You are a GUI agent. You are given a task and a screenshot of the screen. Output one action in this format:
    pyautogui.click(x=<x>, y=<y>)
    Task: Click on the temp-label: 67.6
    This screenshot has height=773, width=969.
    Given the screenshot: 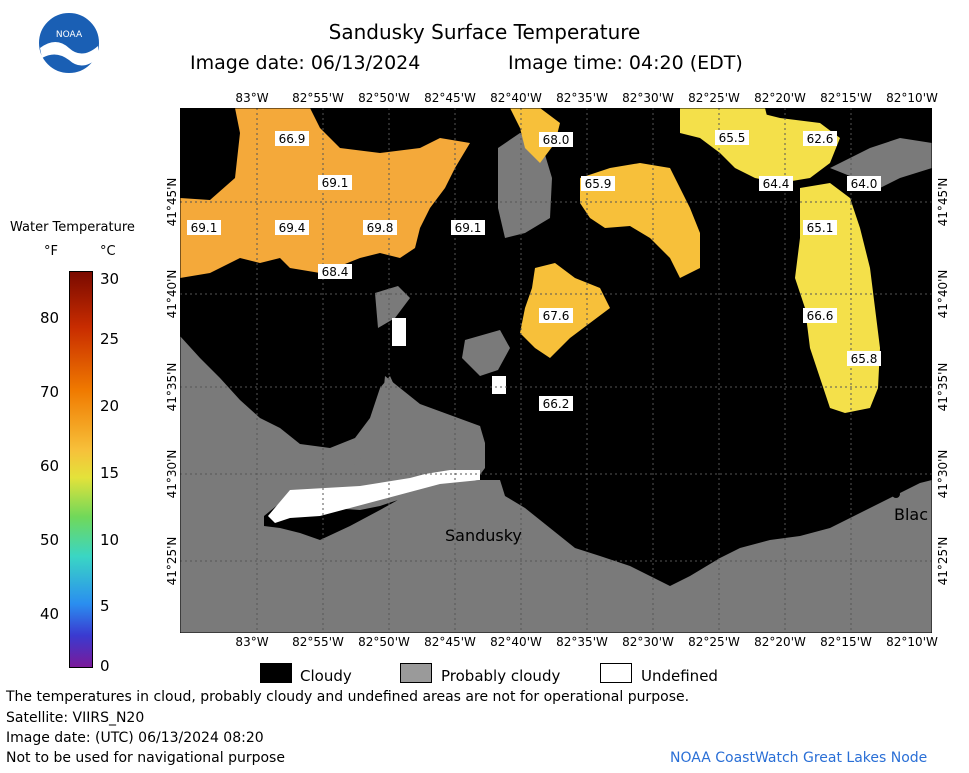 What is the action you would take?
    pyautogui.click(x=556, y=316)
    